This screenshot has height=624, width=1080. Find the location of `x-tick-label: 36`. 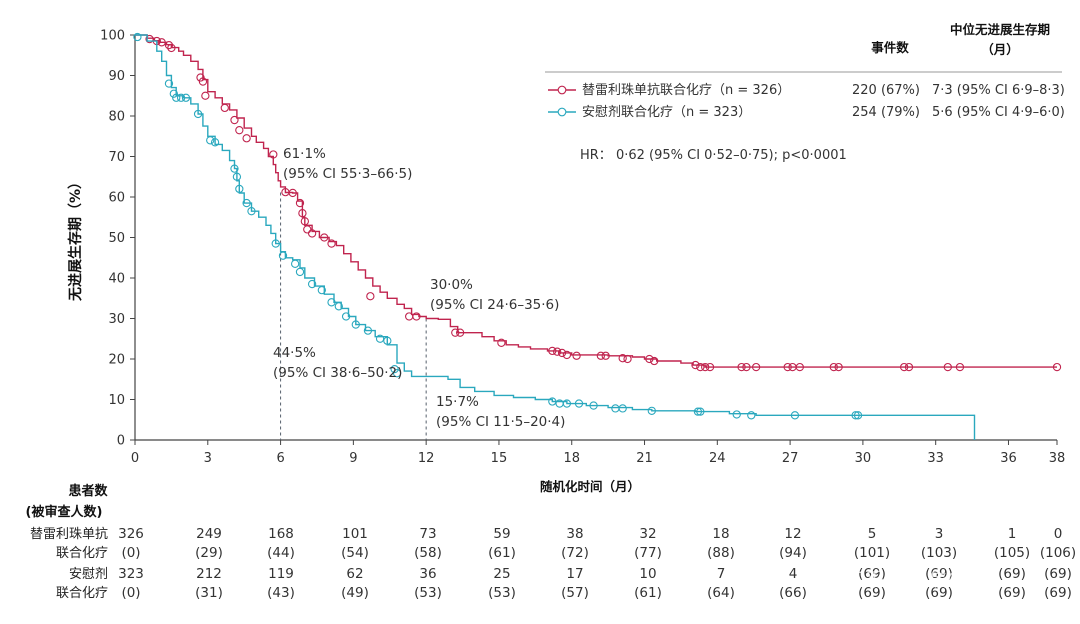

x-tick-label: 36 is located at coordinates (1008, 458).